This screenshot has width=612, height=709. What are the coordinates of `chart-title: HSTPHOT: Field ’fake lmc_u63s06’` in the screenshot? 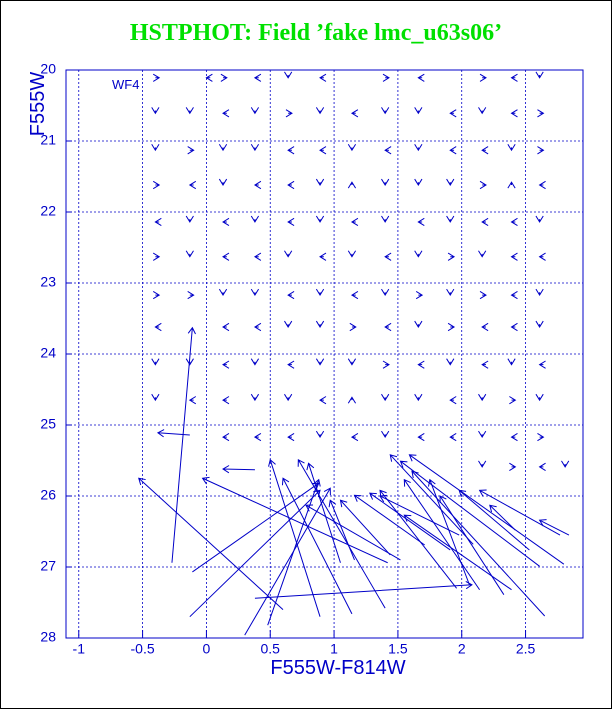 It's located at (316, 33).